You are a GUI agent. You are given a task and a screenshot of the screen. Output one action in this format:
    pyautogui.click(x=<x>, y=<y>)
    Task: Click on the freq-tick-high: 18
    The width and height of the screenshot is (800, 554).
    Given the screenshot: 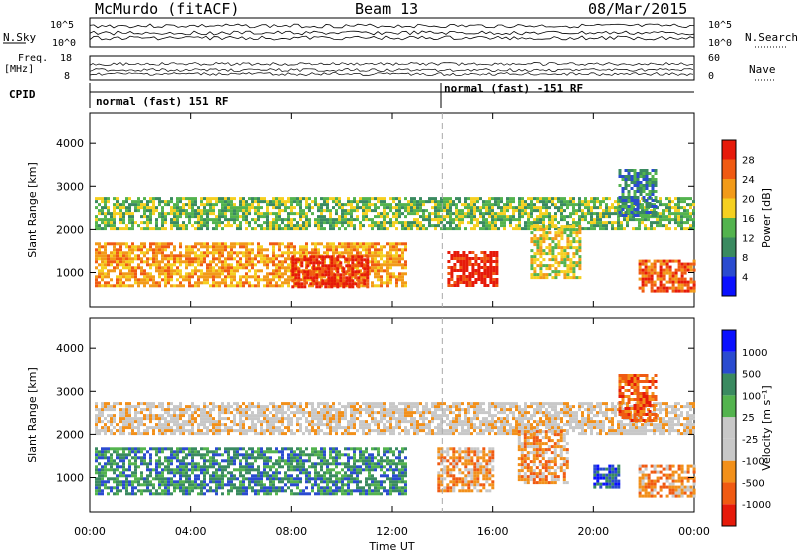 What is the action you would take?
    pyautogui.click(x=66, y=58)
    